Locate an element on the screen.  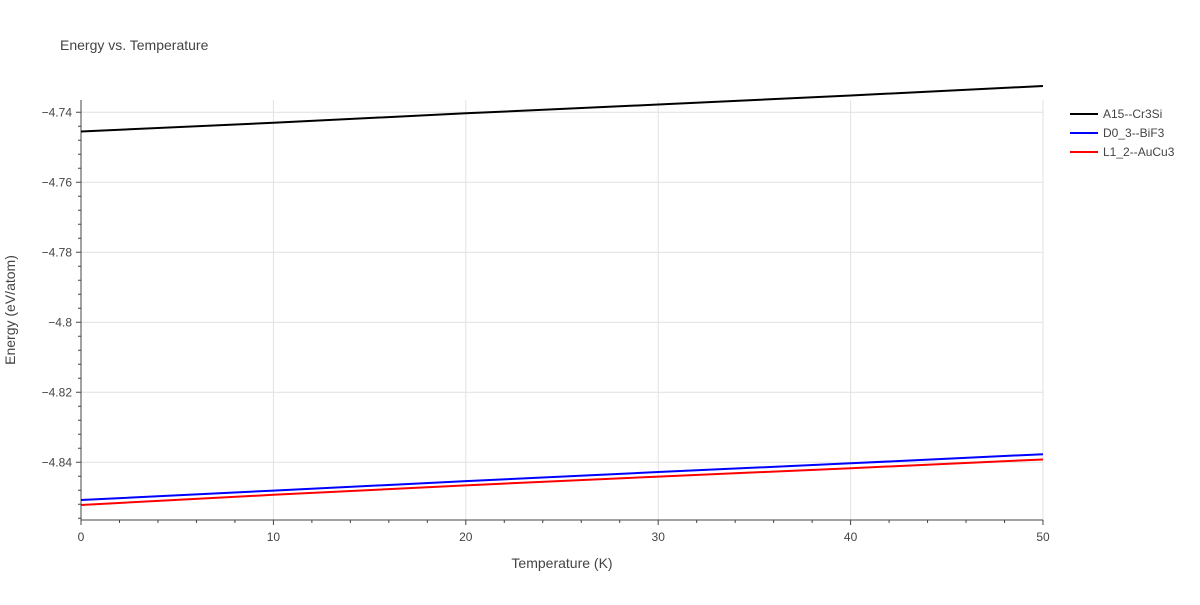
x-axis-title: Temperature (K) is located at coordinates (561, 563).